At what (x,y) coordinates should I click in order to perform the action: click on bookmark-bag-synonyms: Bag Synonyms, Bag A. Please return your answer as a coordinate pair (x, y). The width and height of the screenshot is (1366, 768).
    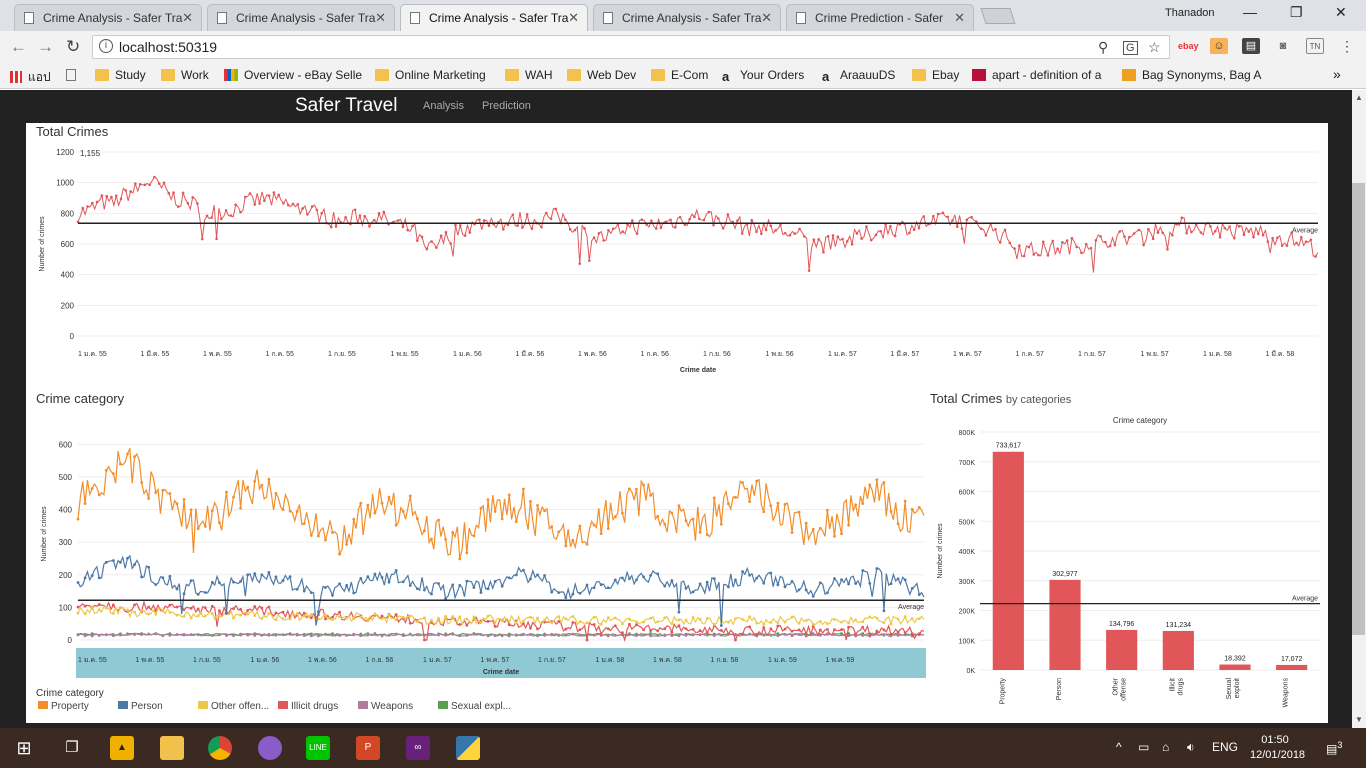
    Looking at the image, I should click on (1191, 75).